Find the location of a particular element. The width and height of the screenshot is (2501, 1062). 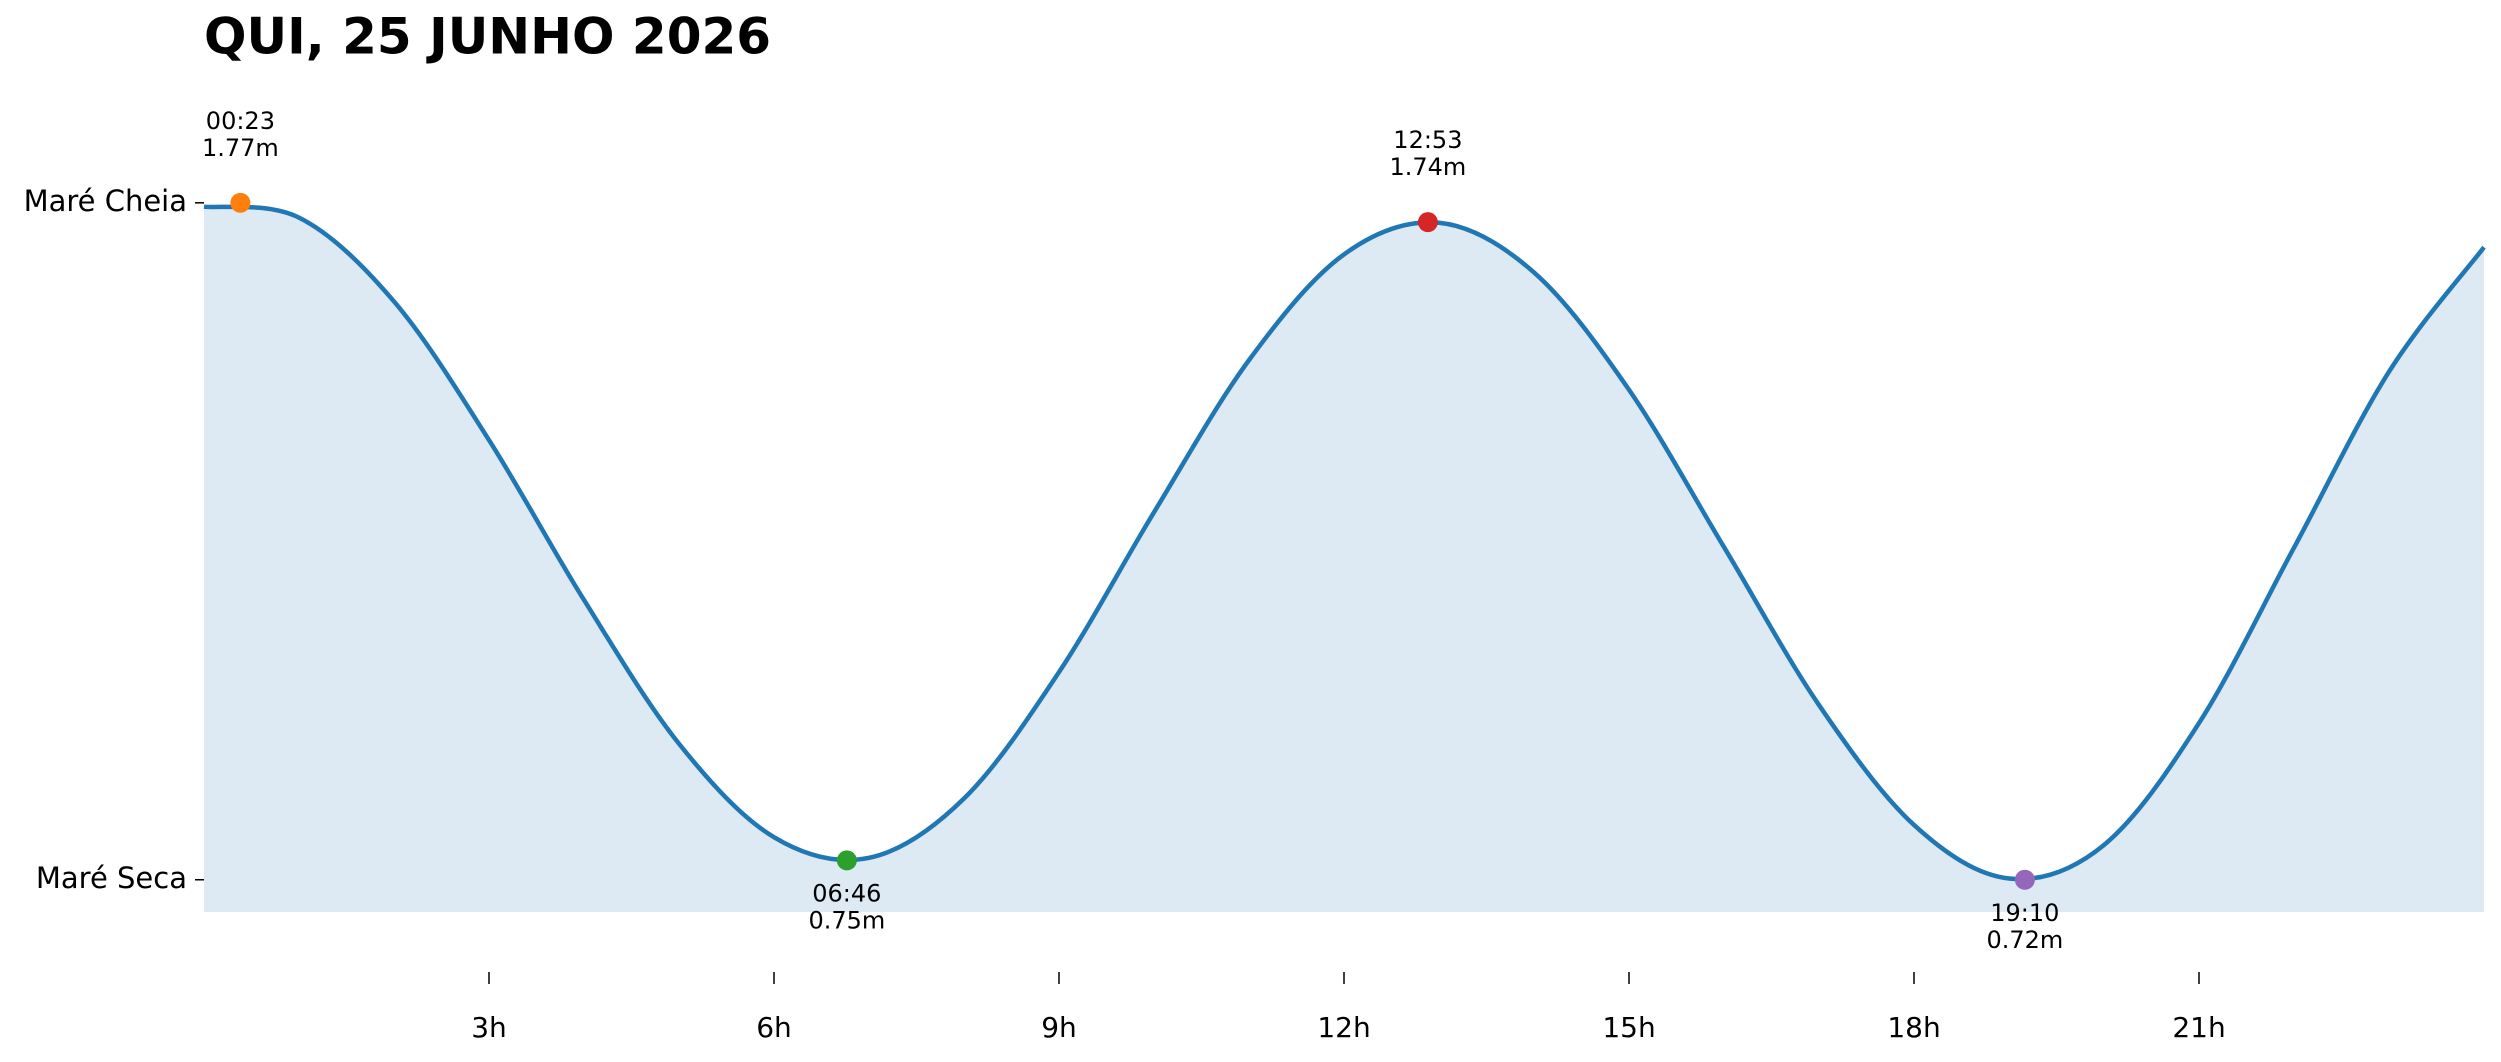

extreme-height: 0.75m is located at coordinates (846, 920).